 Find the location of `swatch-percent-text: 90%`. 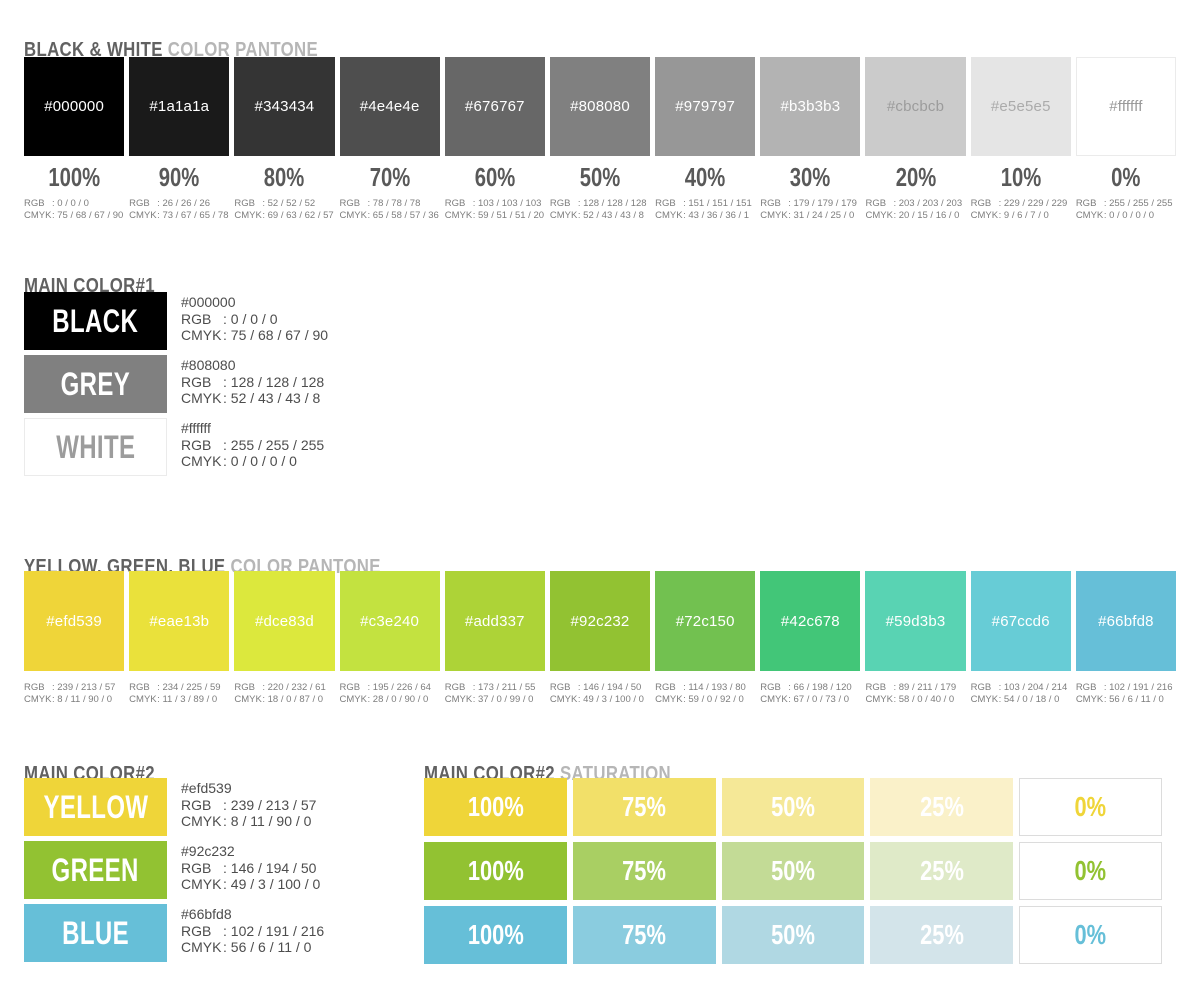

swatch-percent-text: 90% is located at coordinates (179, 177).